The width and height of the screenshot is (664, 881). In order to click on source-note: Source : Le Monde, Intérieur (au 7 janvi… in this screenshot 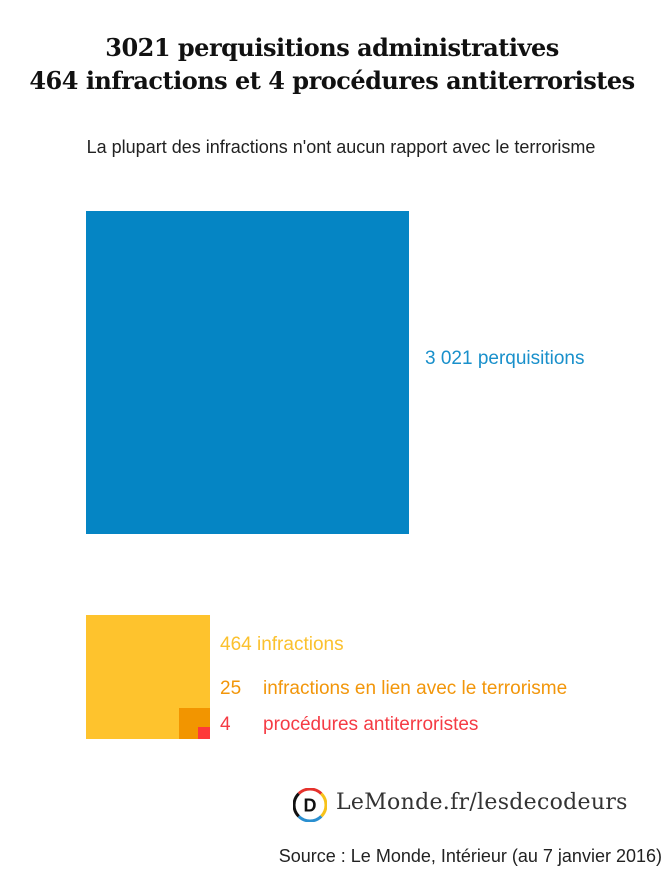, I will do `click(470, 856)`.